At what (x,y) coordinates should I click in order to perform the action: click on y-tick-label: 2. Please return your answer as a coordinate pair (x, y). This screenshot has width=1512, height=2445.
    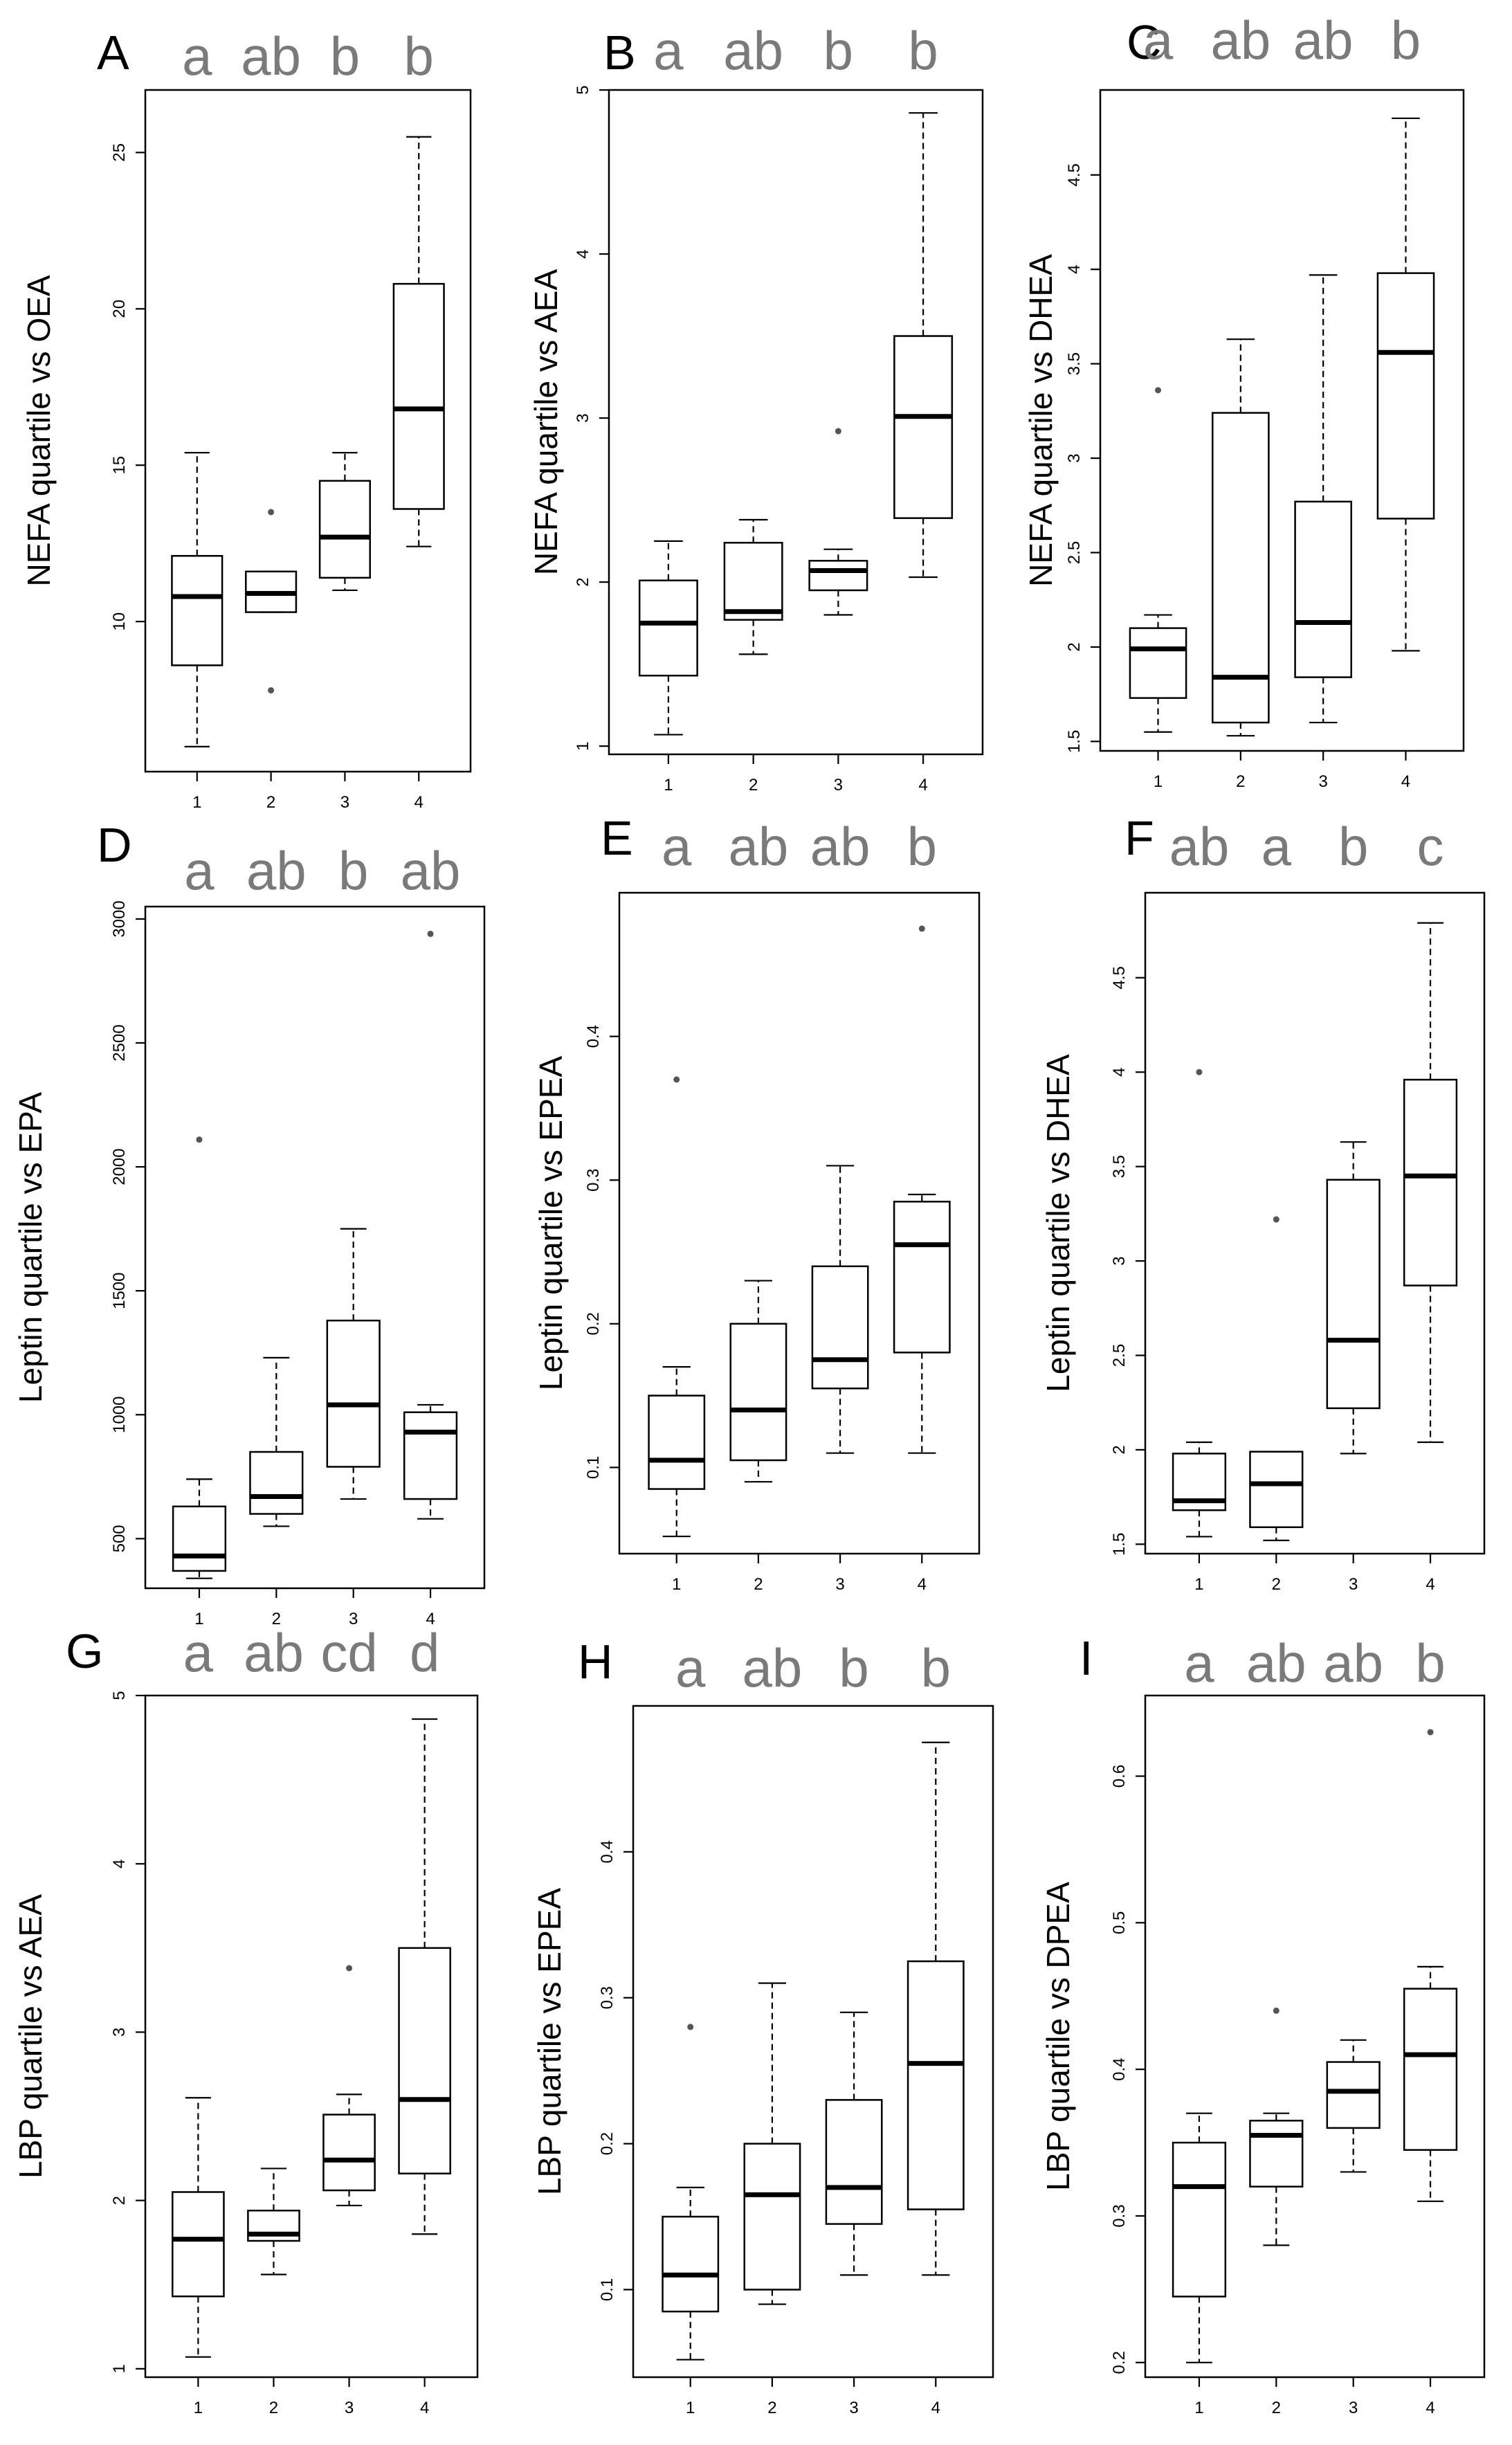
    Looking at the image, I should click on (119, 2200).